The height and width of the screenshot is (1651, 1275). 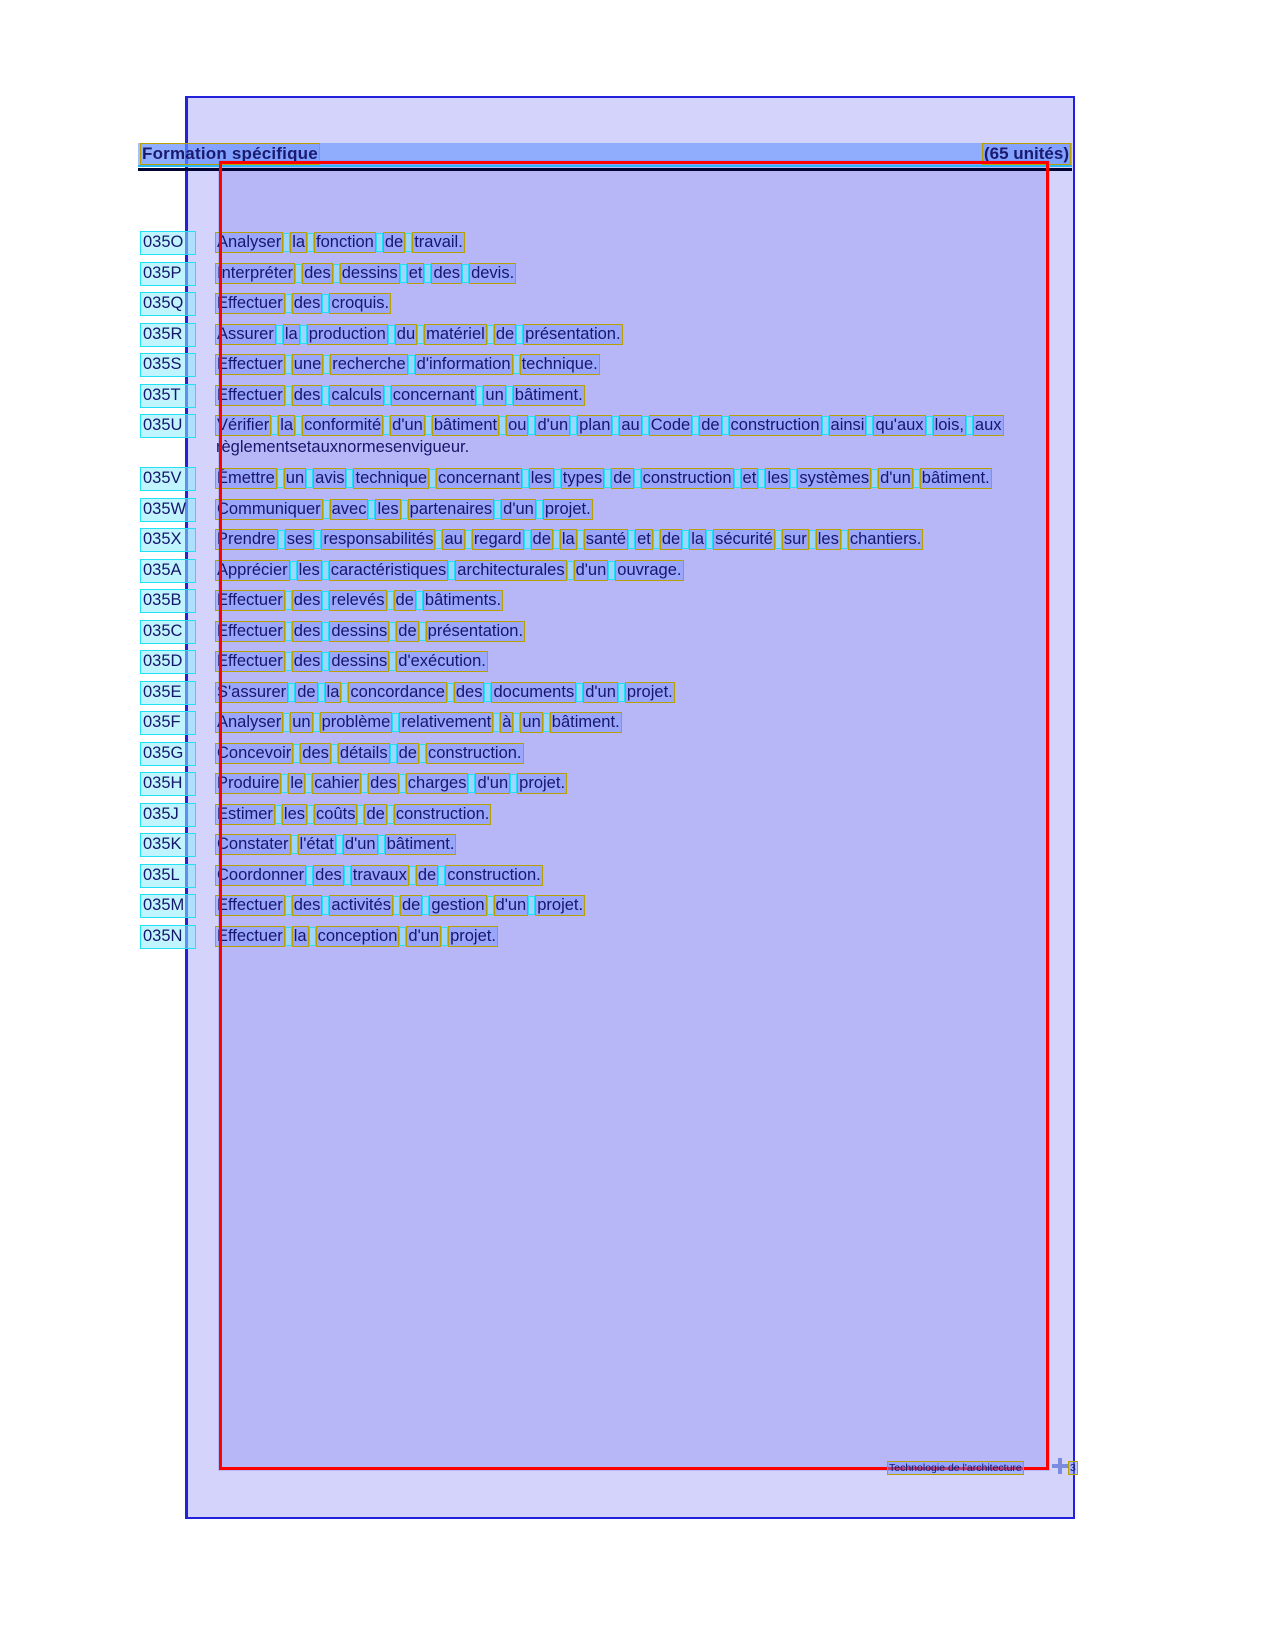 I want to click on section-header-units: (65 unités), so click(x=1026, y=154).